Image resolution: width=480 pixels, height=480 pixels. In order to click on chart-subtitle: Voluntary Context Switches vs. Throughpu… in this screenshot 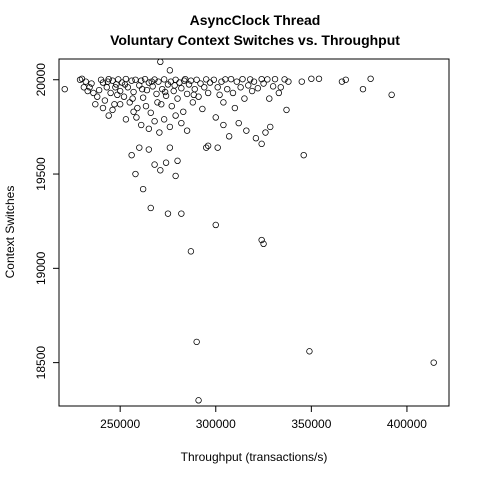, I will do `click(255, 40)`.